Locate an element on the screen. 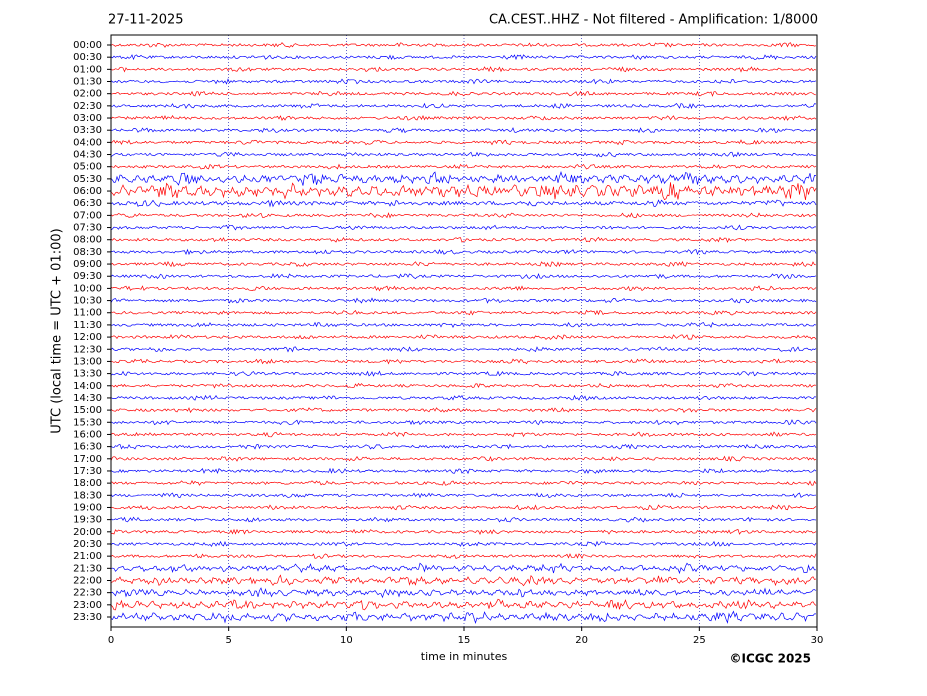 This screenshot has height=696, width=927. y-tick-label: 07:00 is located at coordinates (87, 215).